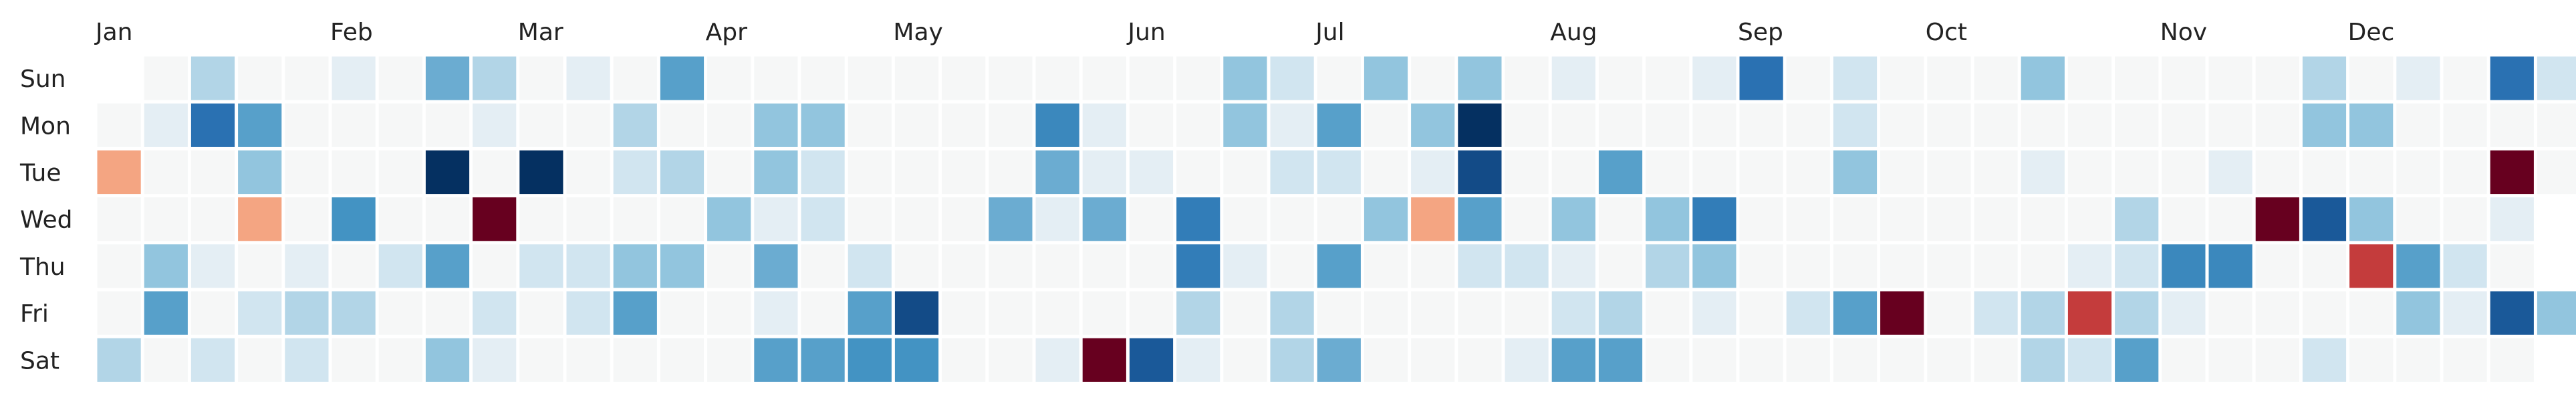  I want to click on weekday-label-mon: Mon, so click(45, 126).